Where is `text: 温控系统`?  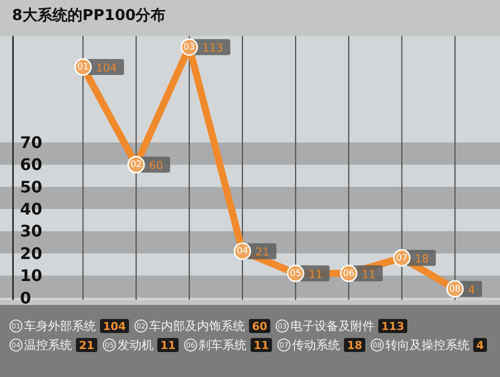 text: 温控系统 is located at coordinates (48, 345).